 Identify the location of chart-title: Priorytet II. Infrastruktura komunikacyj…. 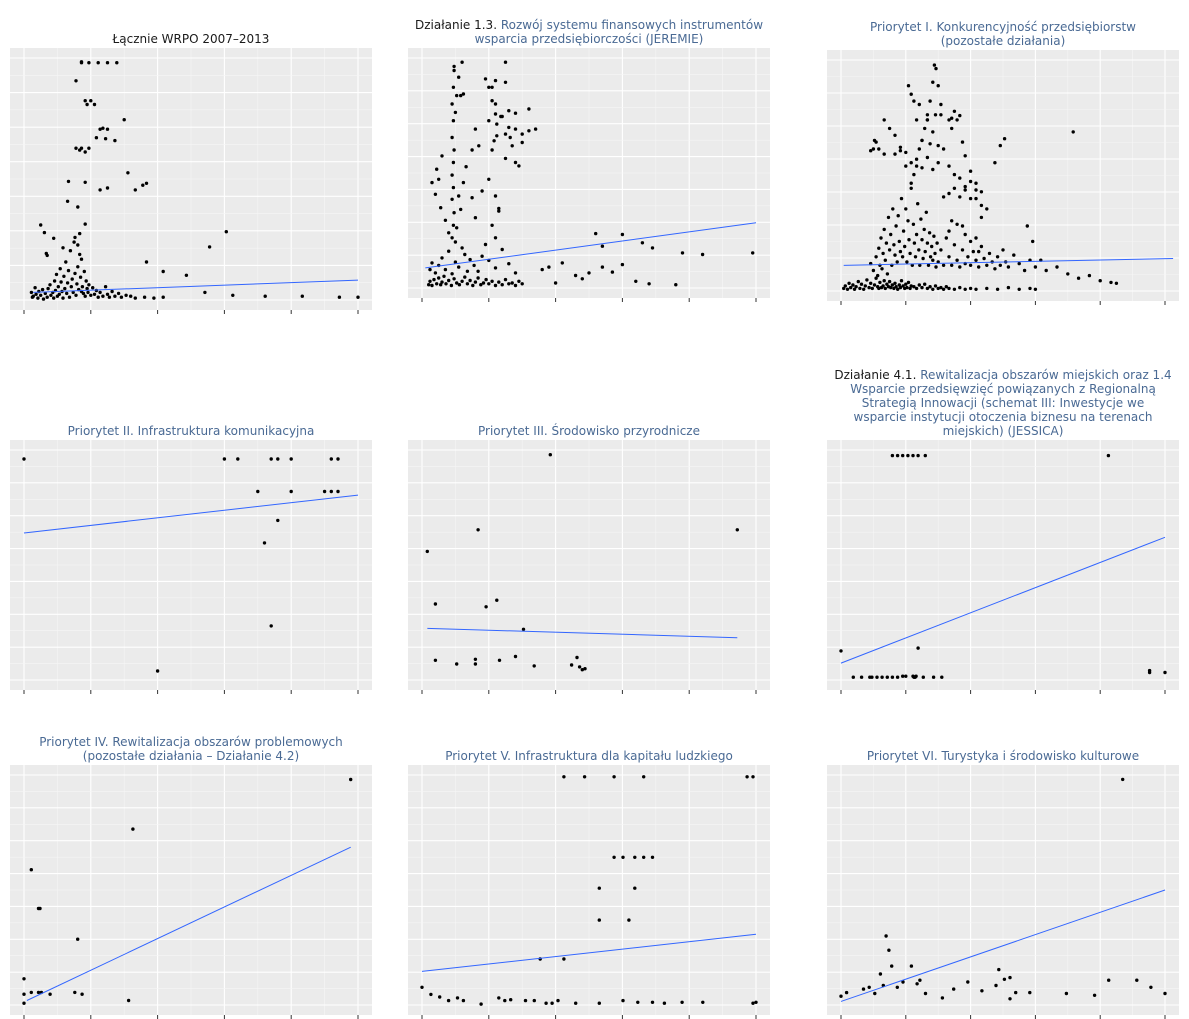
(191, 431).